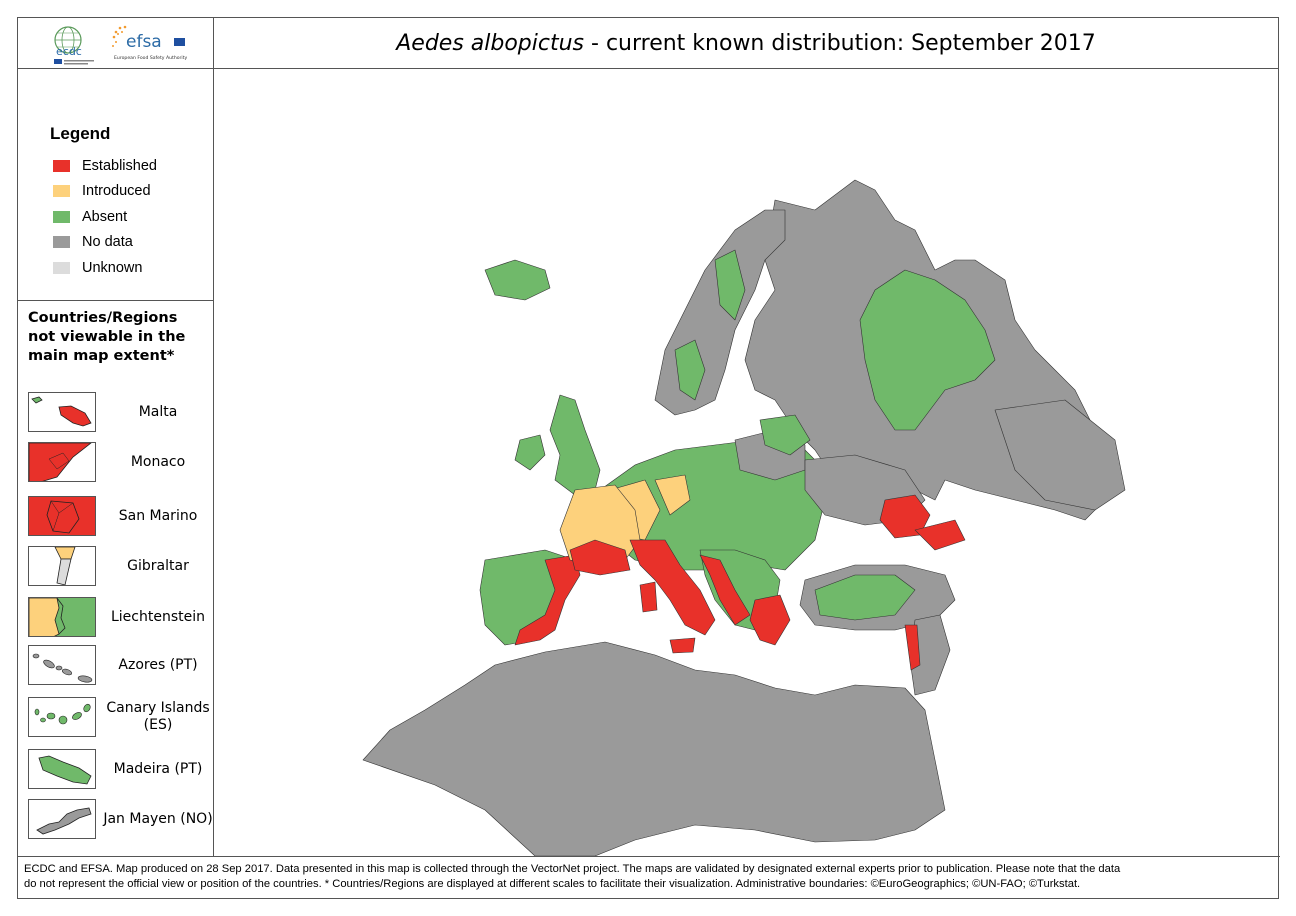 This screenshot has height=916, width=1296. I want to click on legend-swatch-established, so click(61, 166).